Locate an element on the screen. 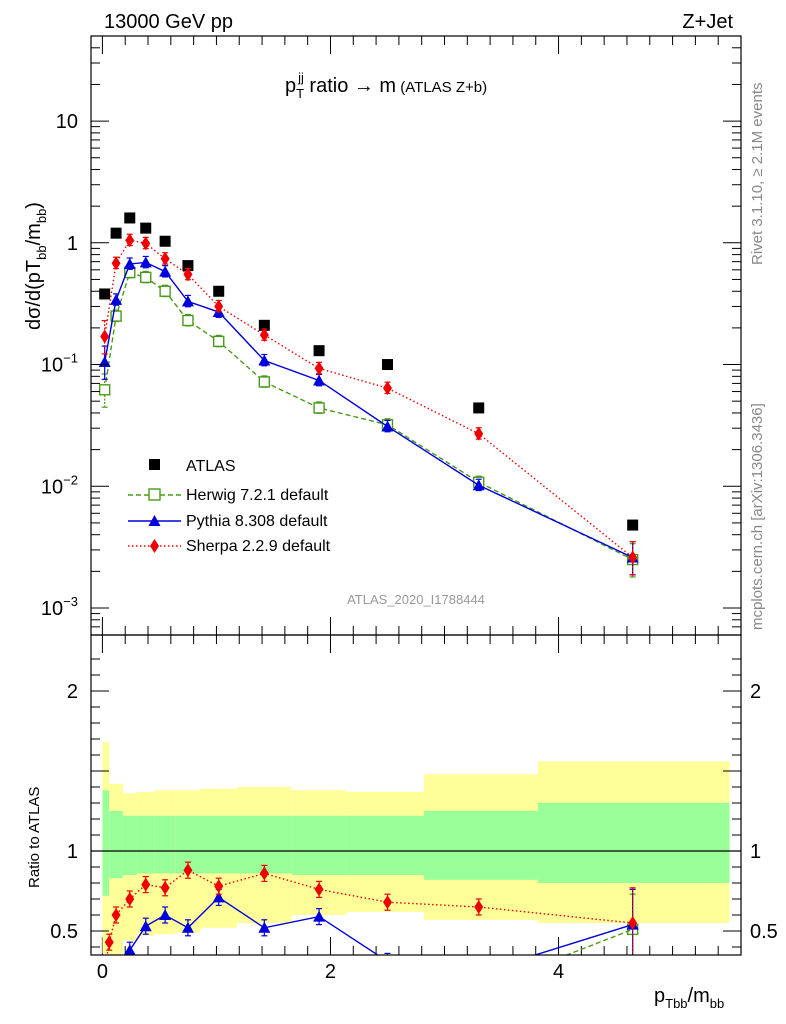 This screenshot has width=786, height=1024. ratio-y-tick-label-right: 2 is located at coordinates (755, 692).